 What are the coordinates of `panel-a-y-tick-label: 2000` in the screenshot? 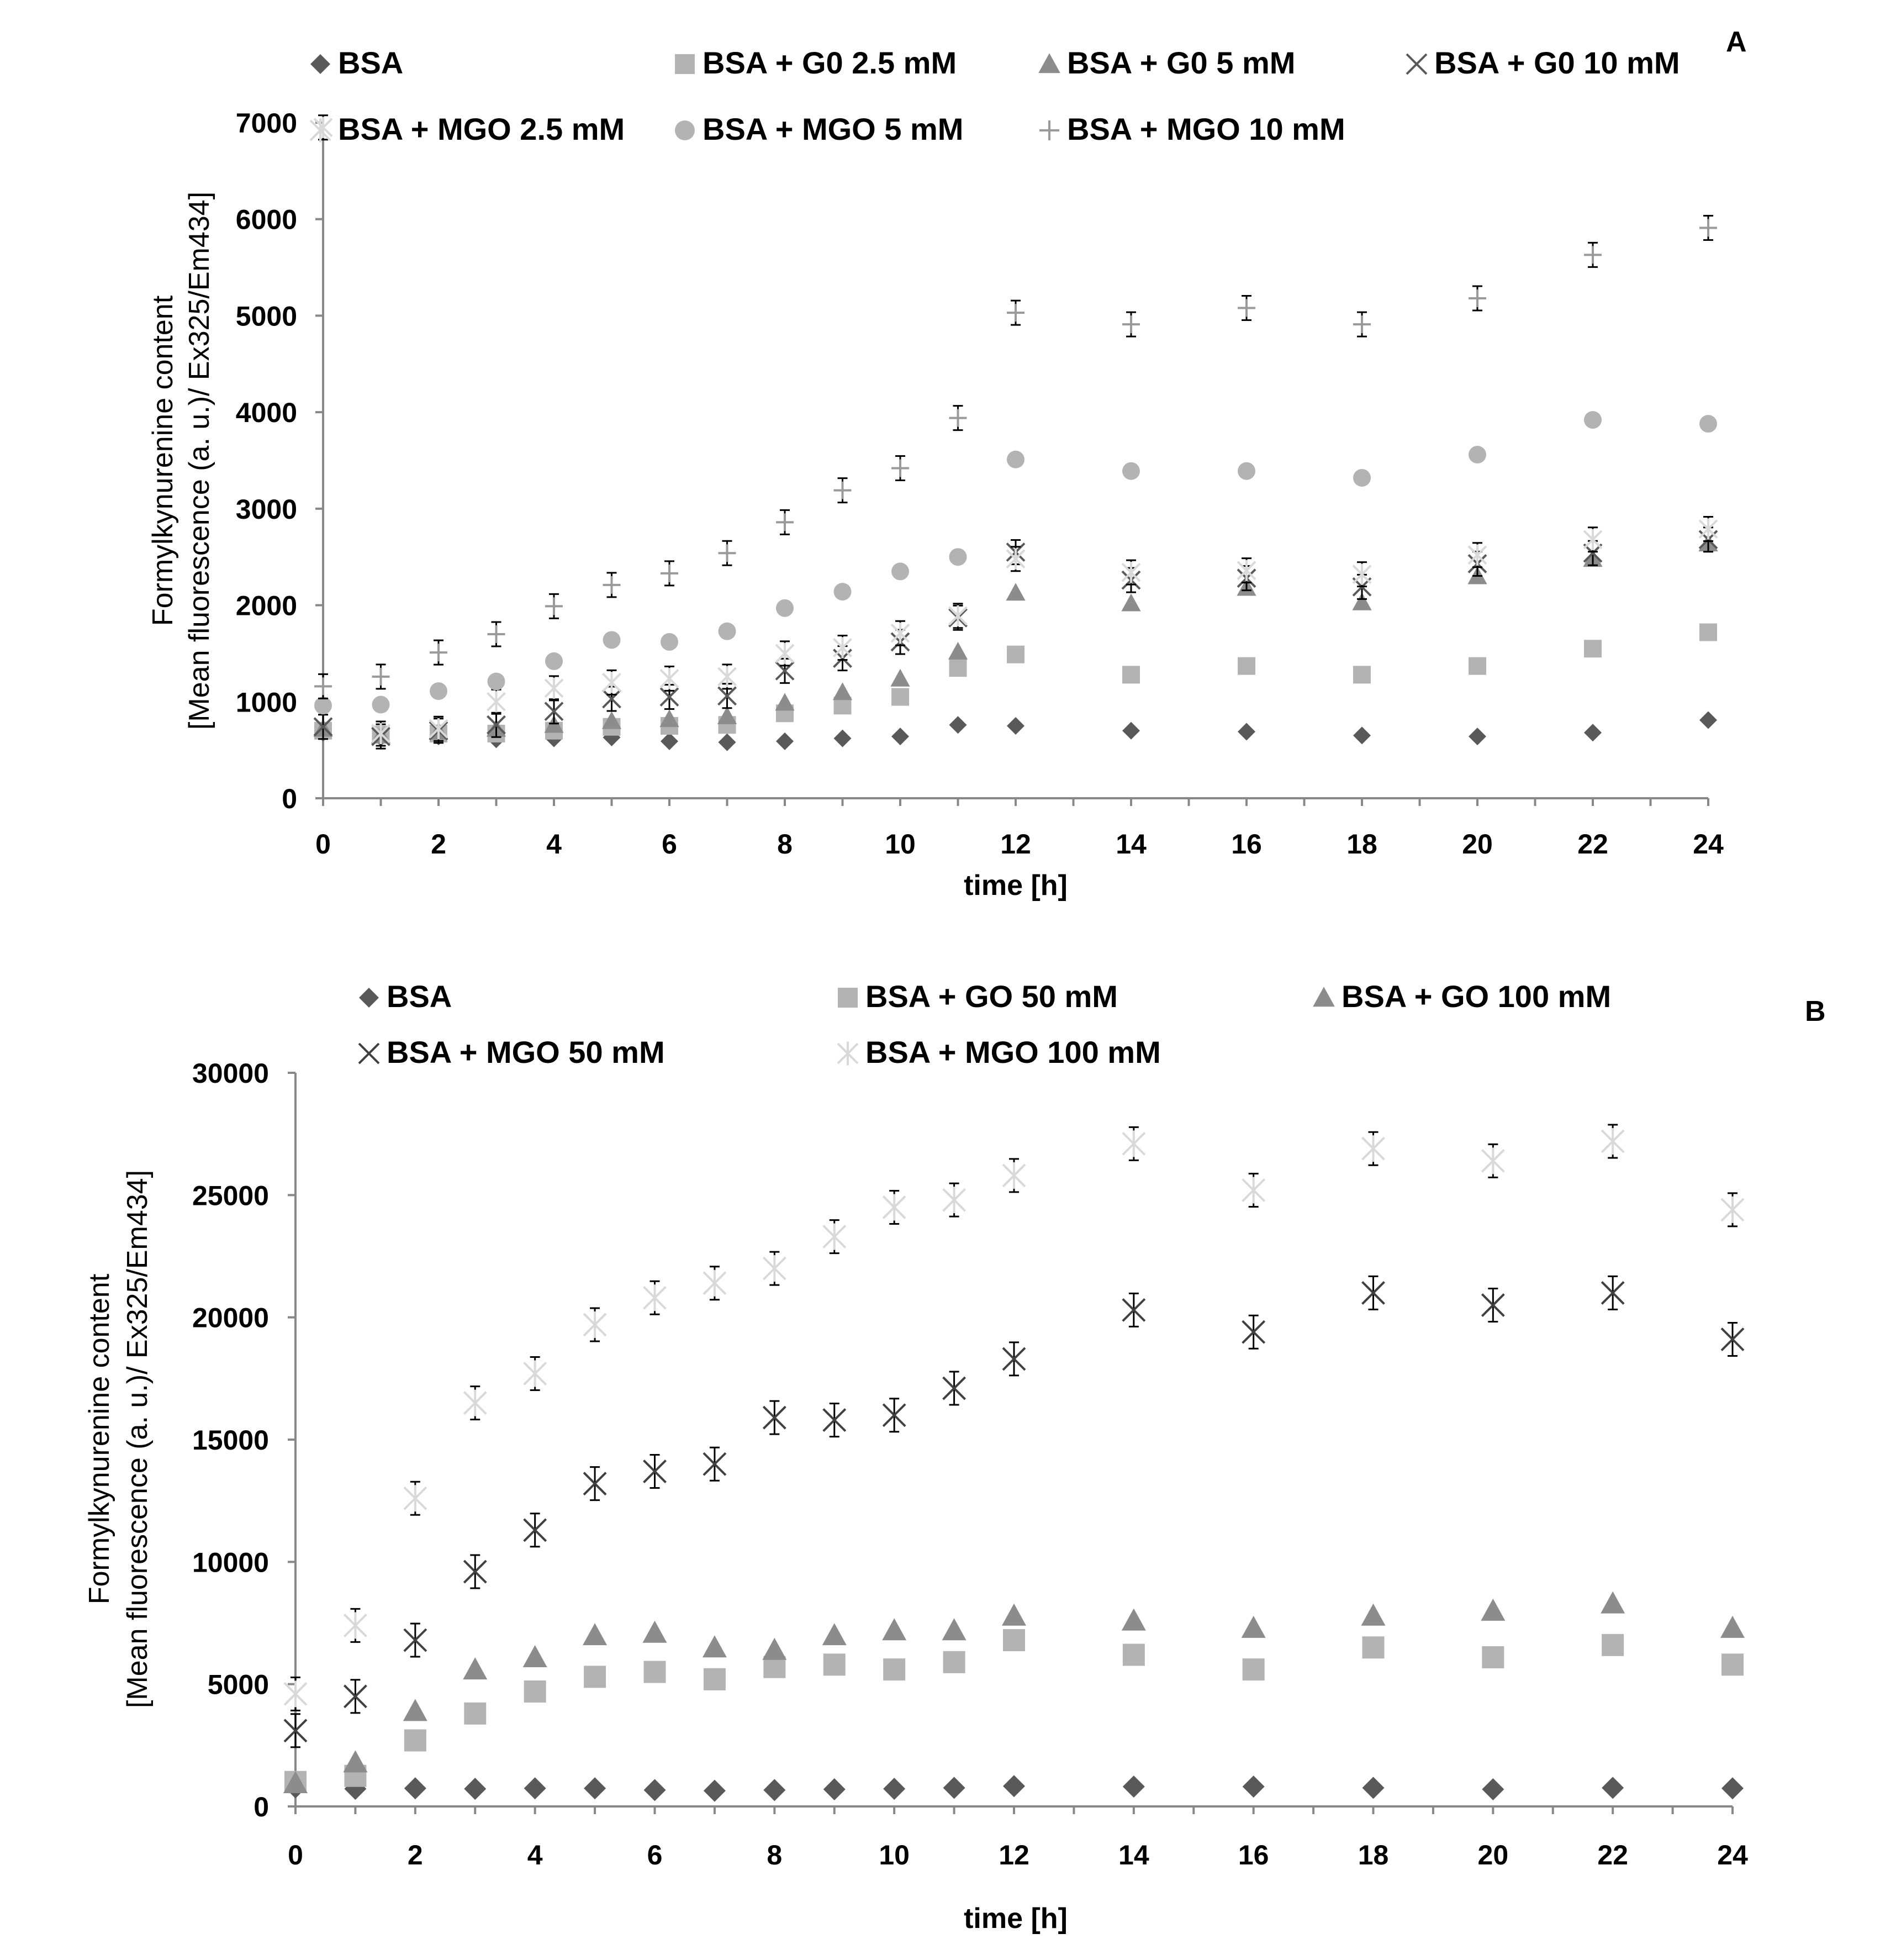 It's located at (266, 606).